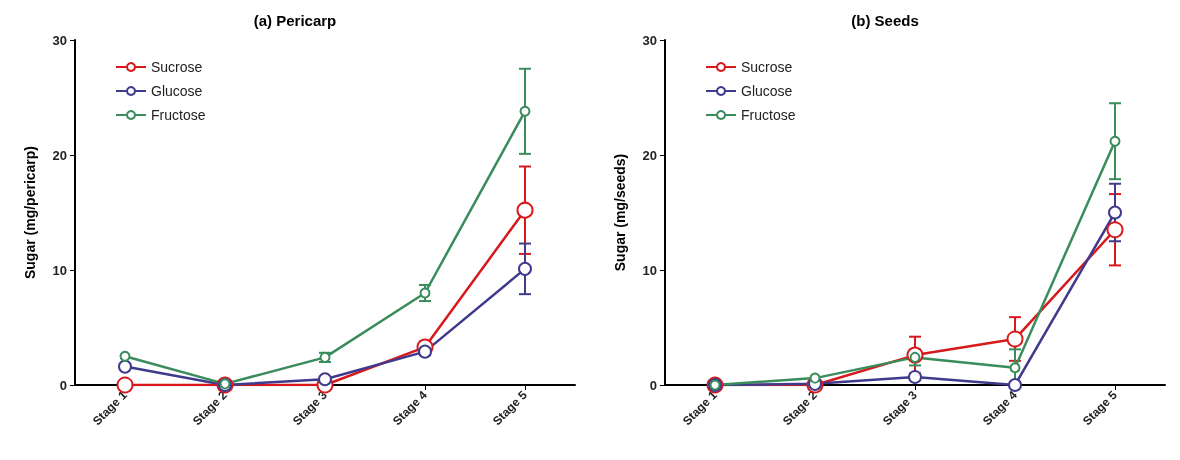 This screenshot has height=460, width=1180. Describe the element at coordinates (620, 212) in the screenshot. I see `y-axis-title: Sugar (mg/seeds)` at that location.